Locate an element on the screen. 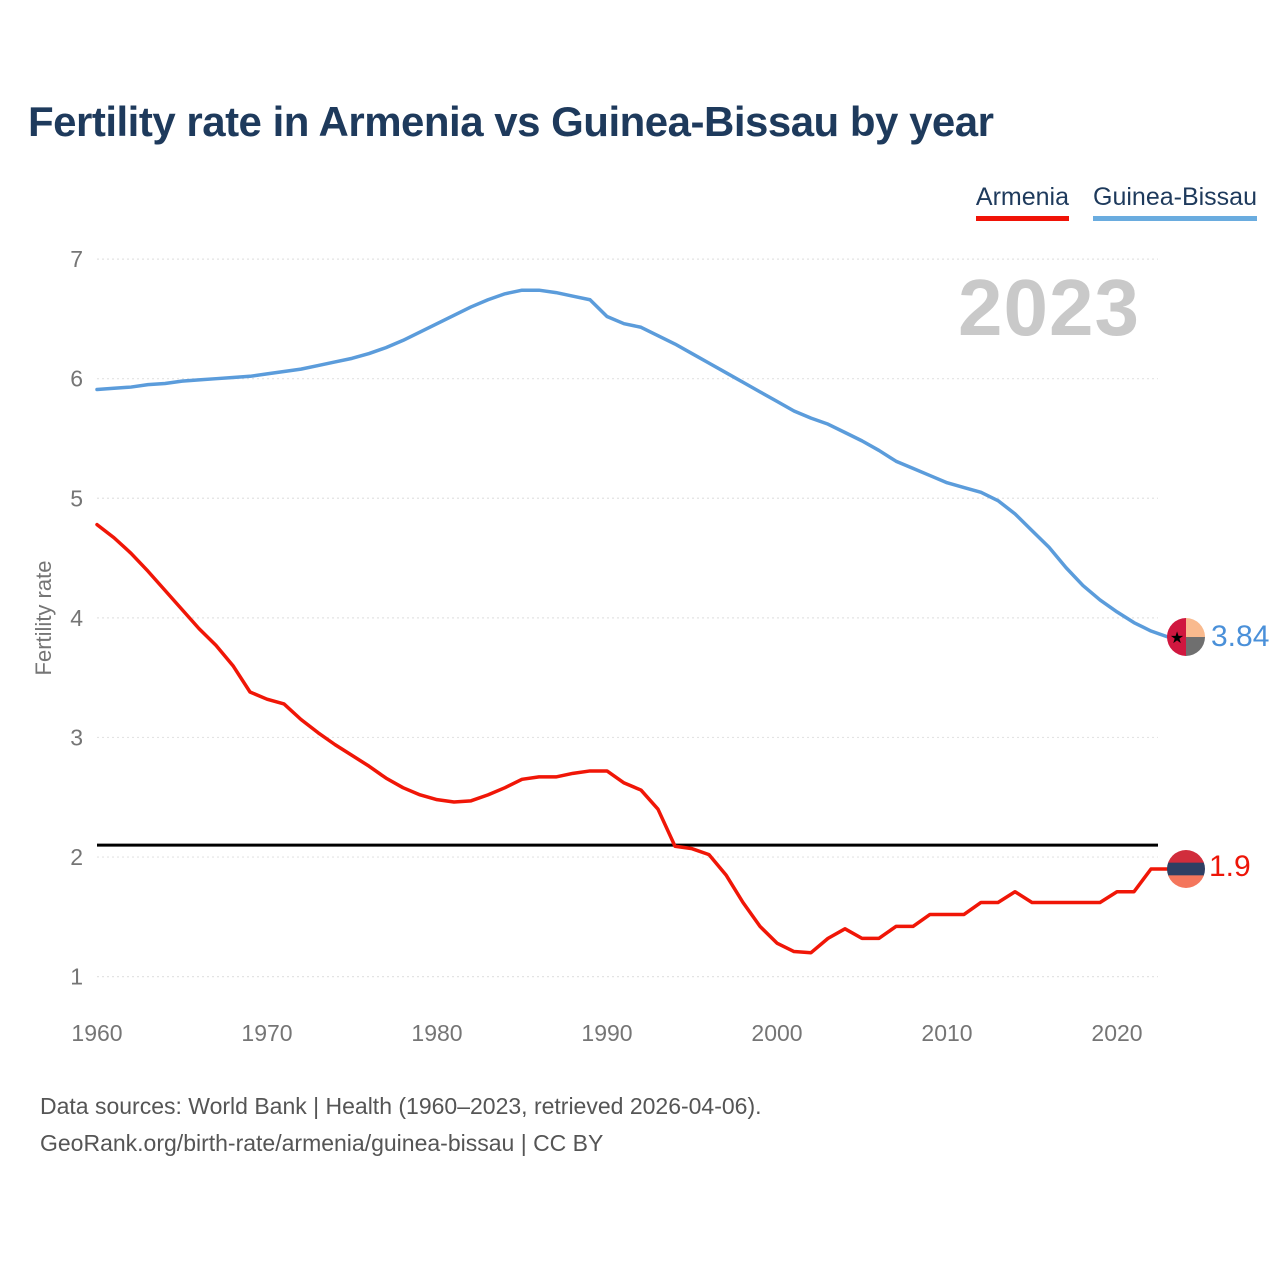  guinea-bissau-end-value: 3.84 is located at coordinates (1240, 636).